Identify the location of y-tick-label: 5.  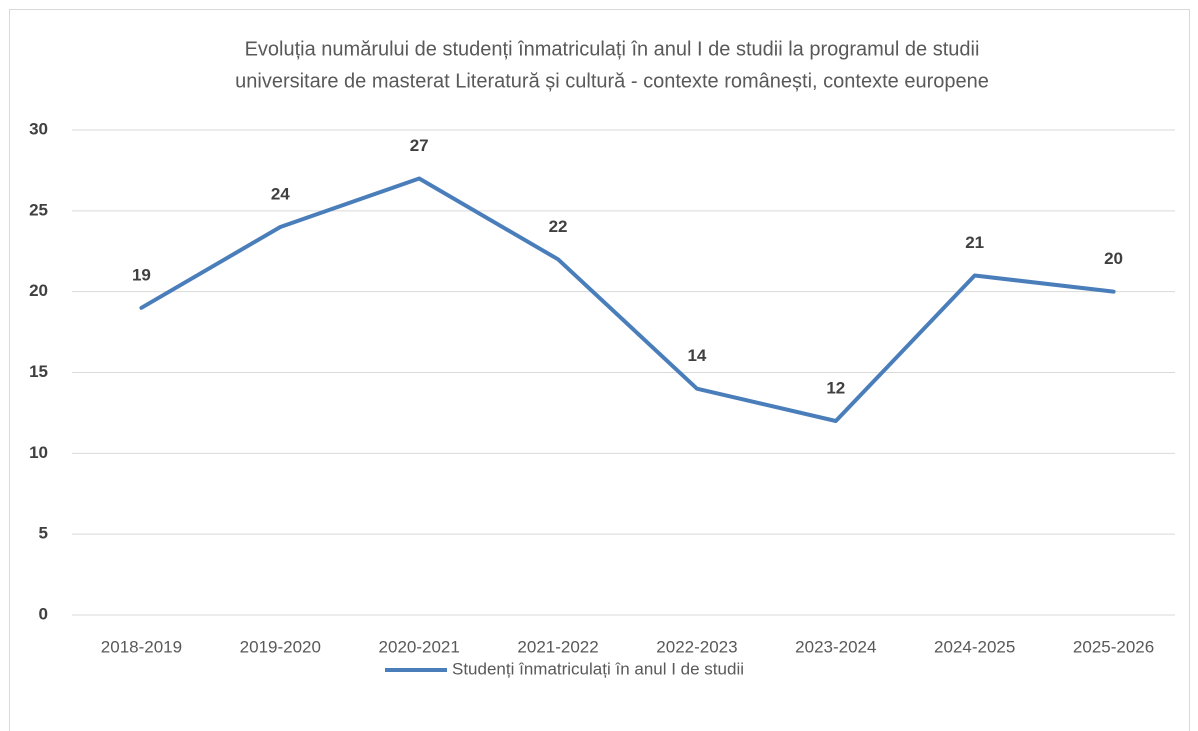
(43, 533).